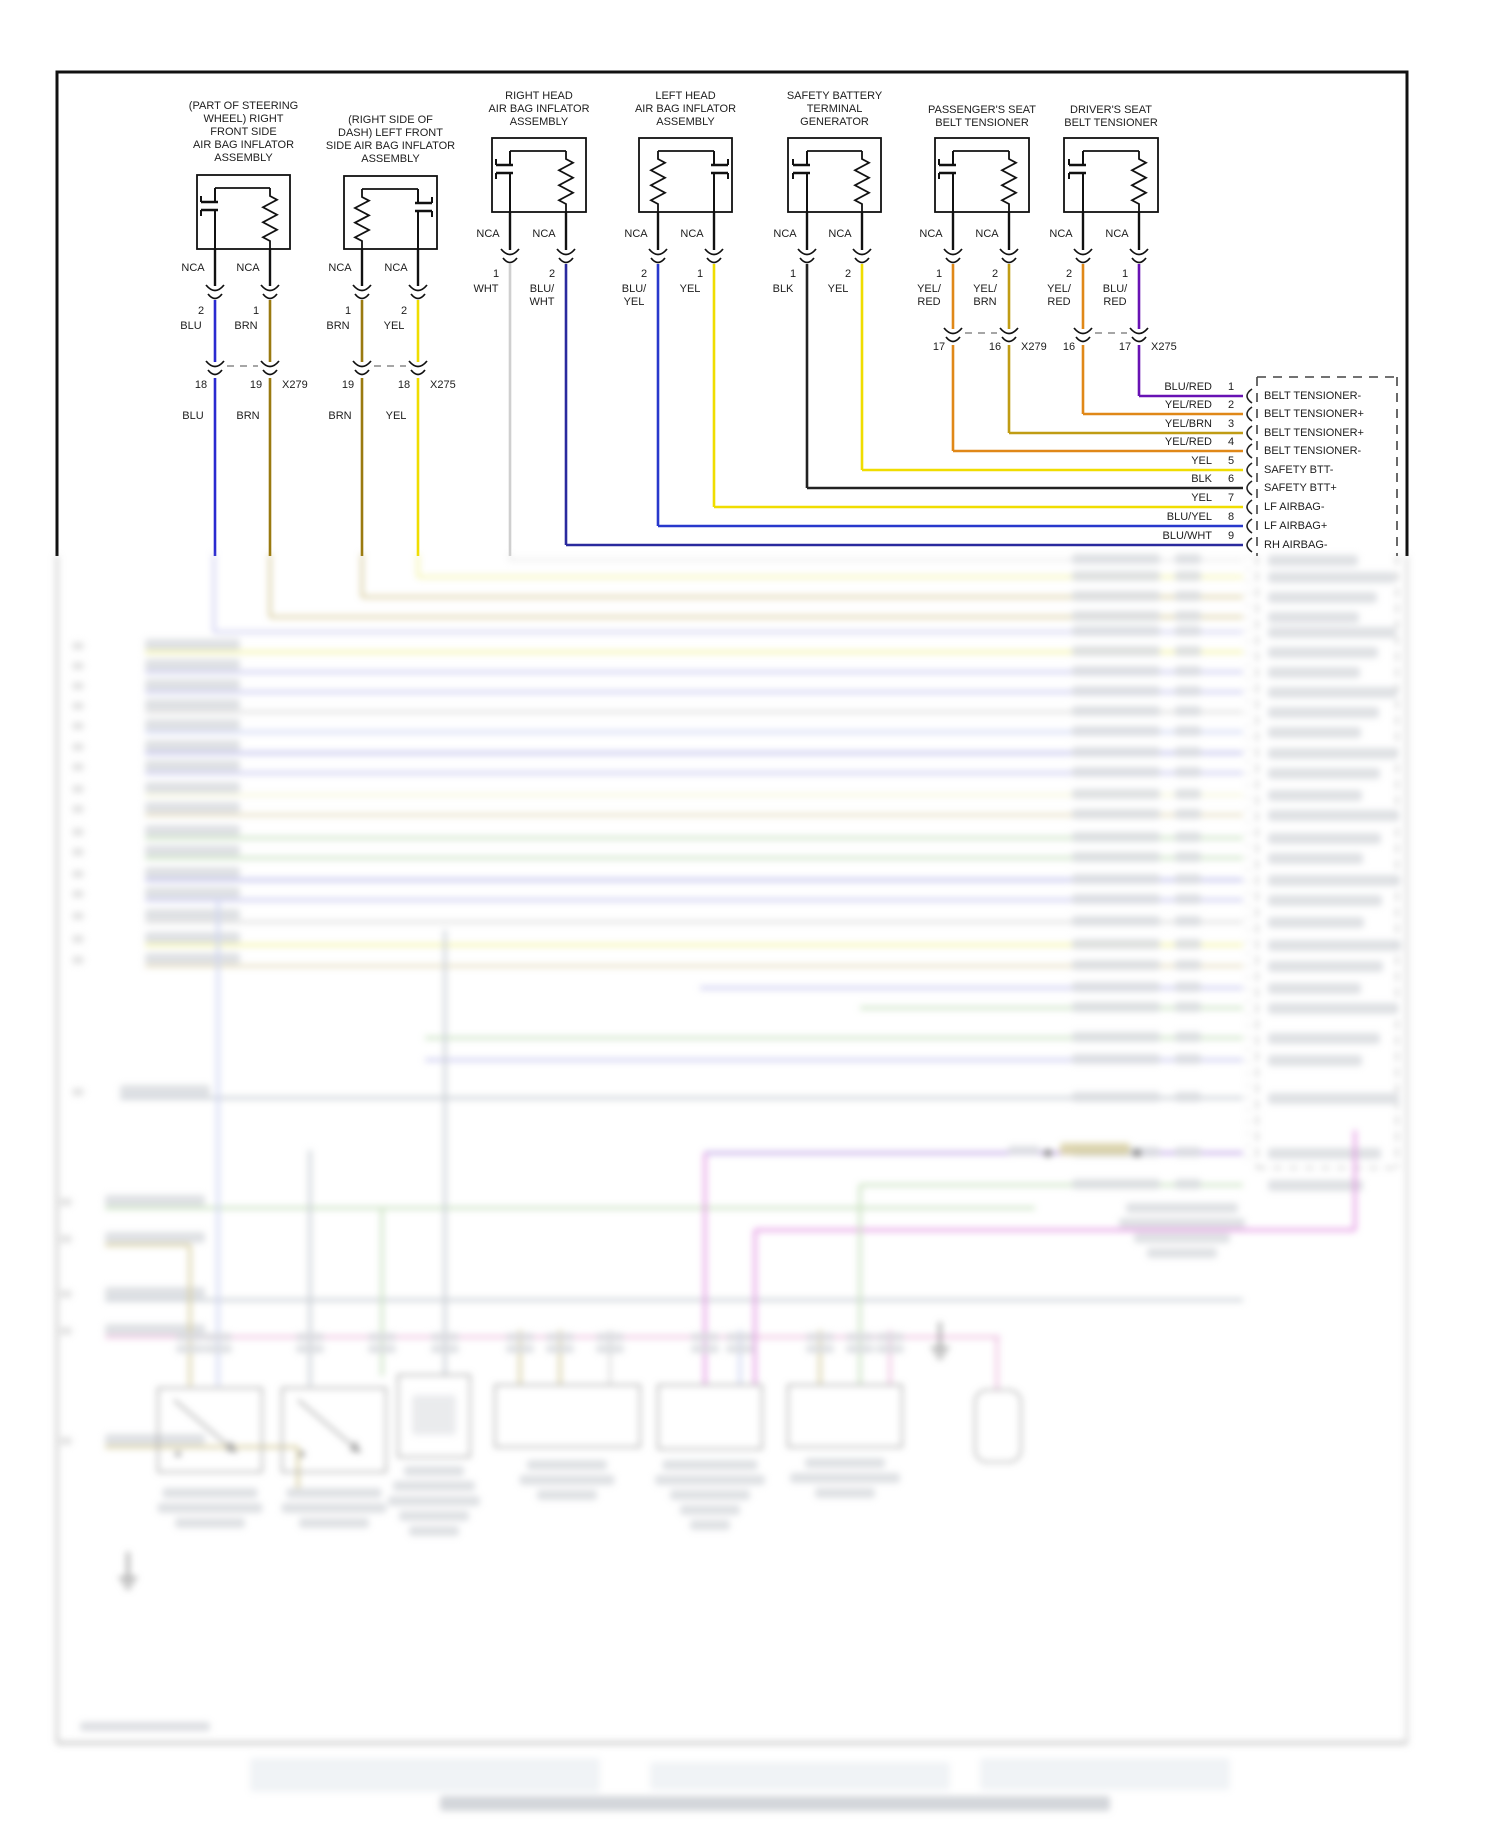 The height and width of the screenshot is (1828, 1500). I want to click on component-title: DRIVER'S SEAT BELT TENSIONER, so click(1111, 116).